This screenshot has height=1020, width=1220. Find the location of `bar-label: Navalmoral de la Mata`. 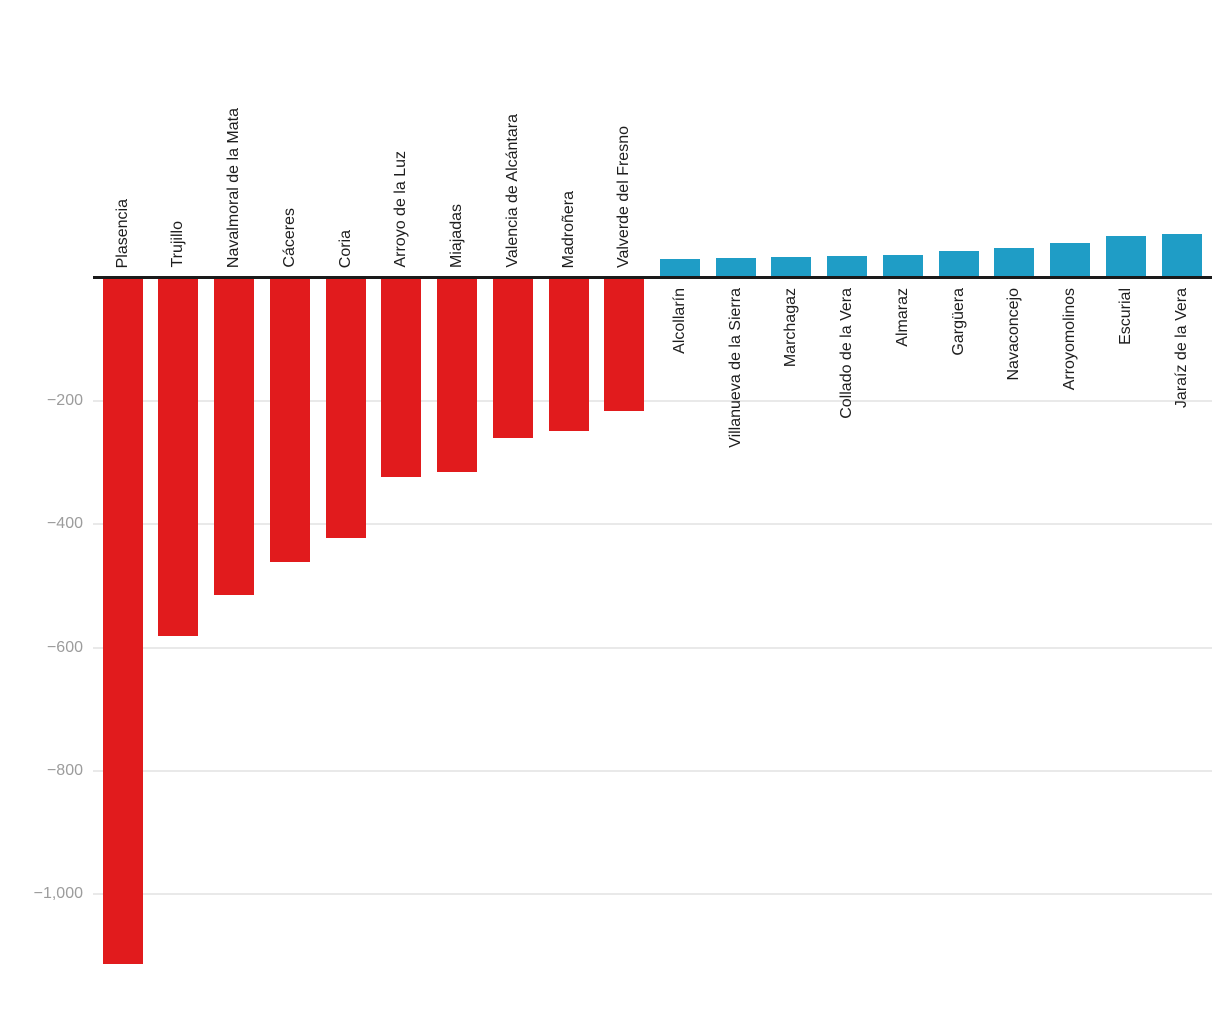

bar-label: Navalmoral de la Mata is located at coordinates (234, 187).